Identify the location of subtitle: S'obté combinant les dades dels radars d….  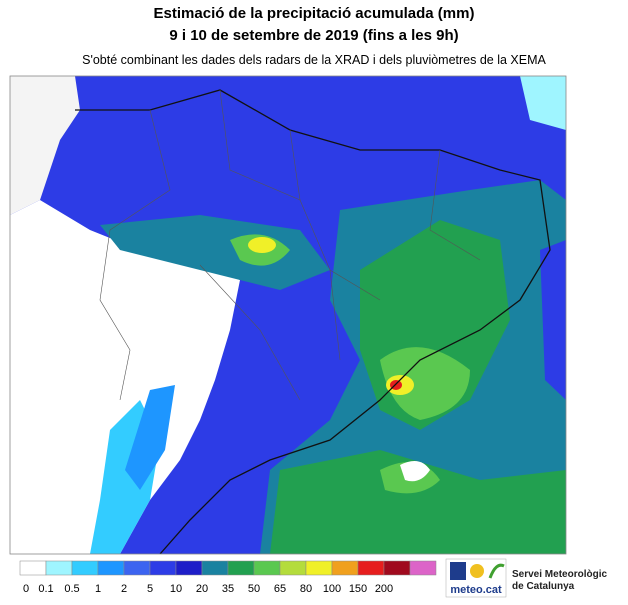
(314, 60).